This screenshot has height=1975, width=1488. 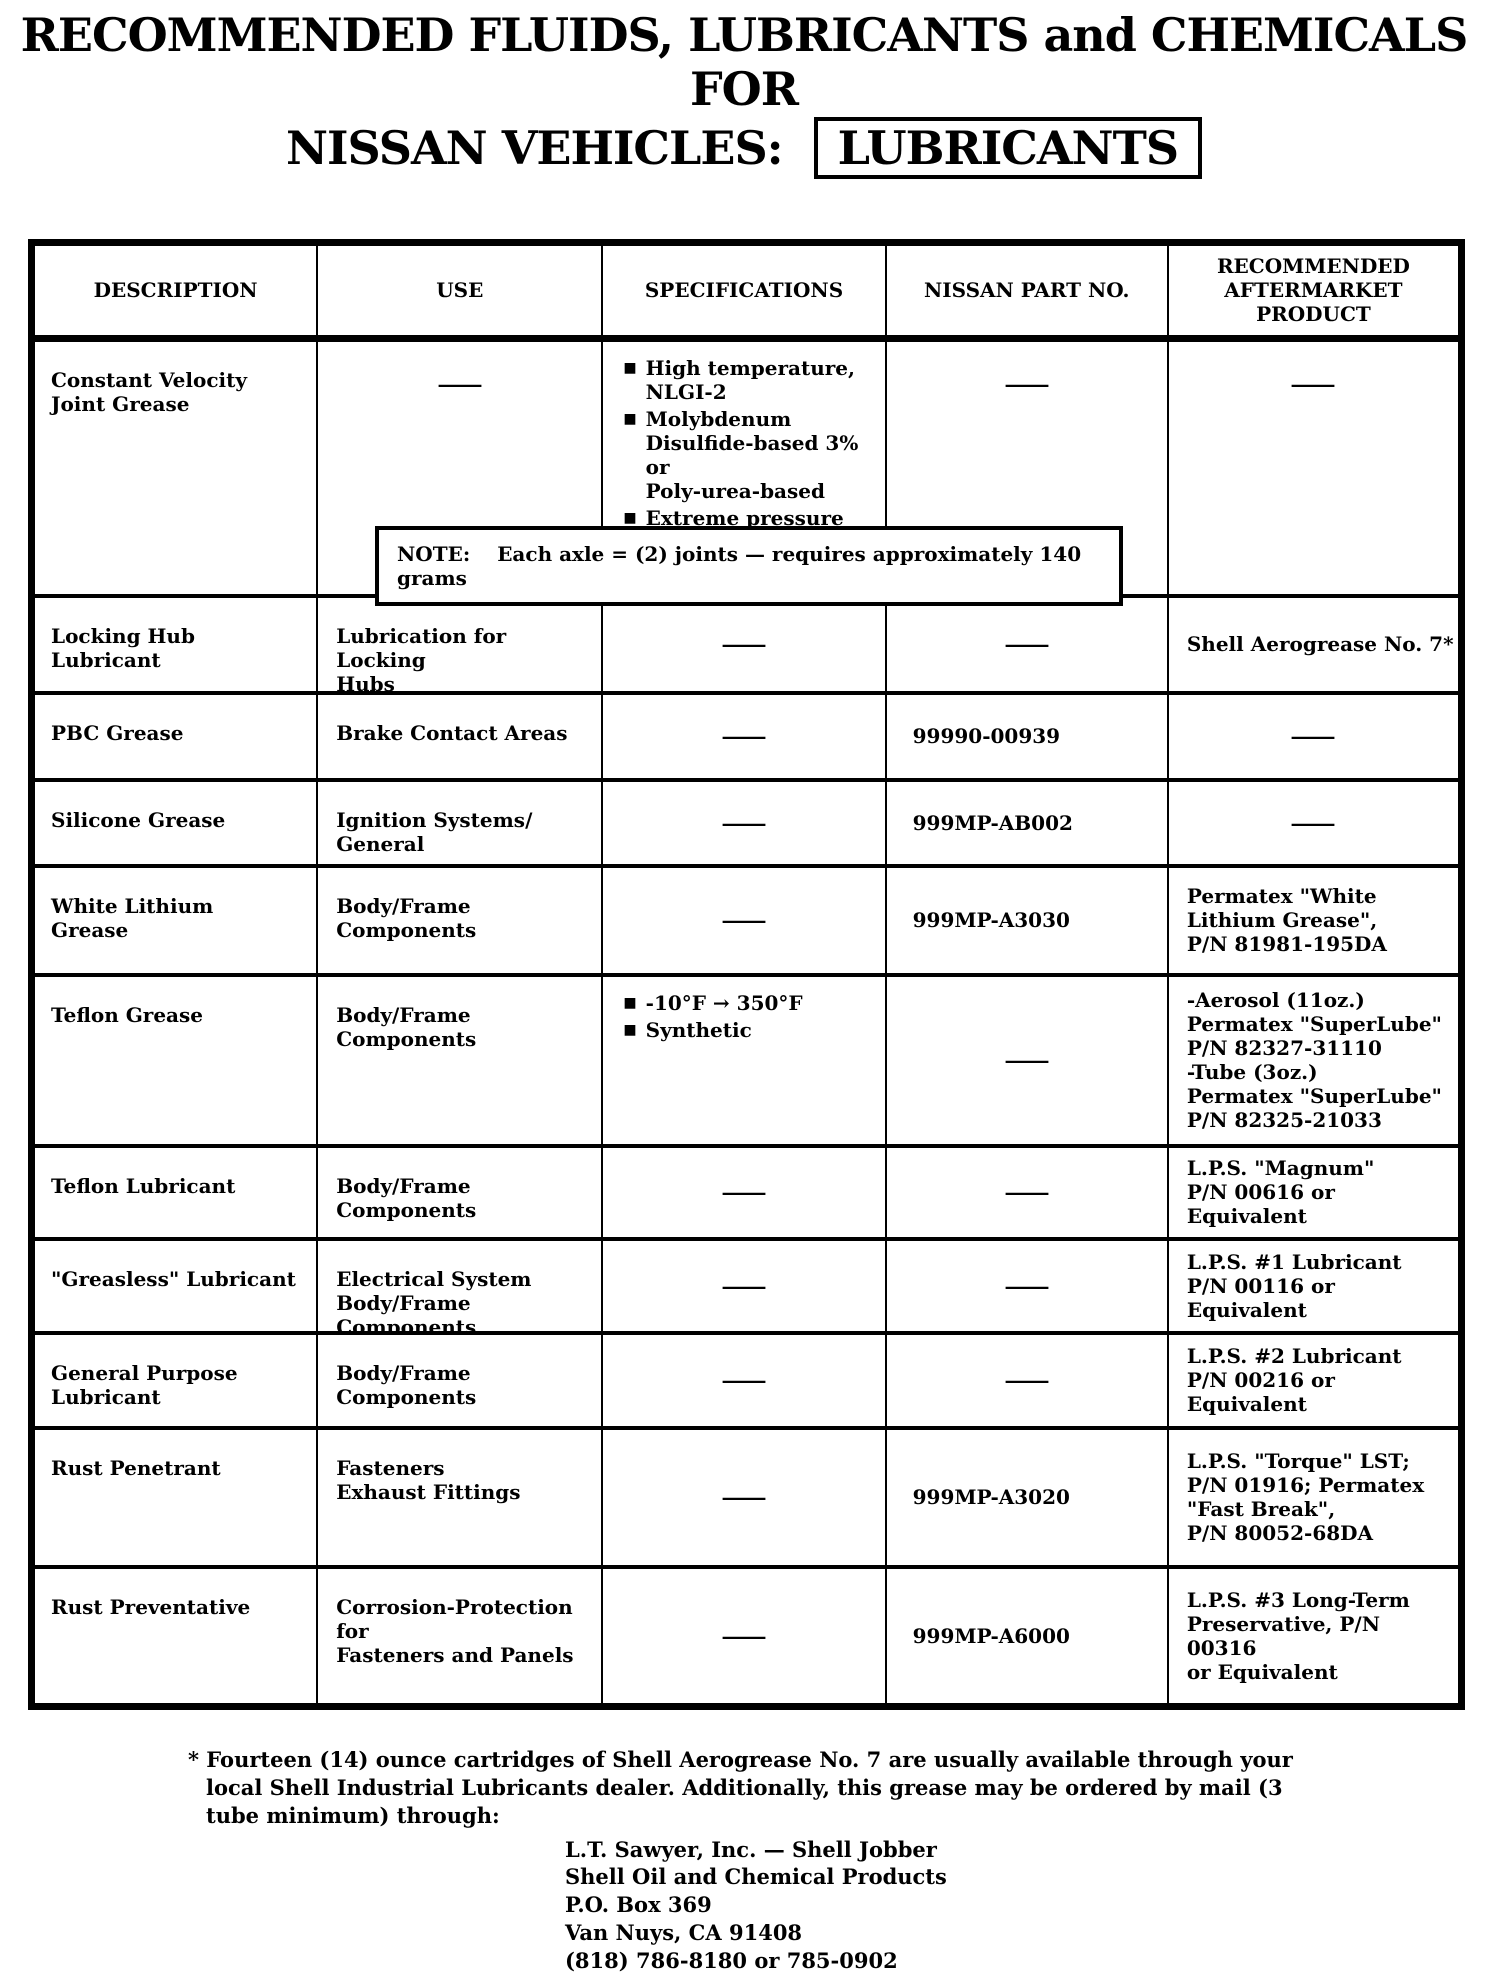 I want to click on aftermarket-line: P/N 00116 or Equivalent, so click(x=1260, y=1297).